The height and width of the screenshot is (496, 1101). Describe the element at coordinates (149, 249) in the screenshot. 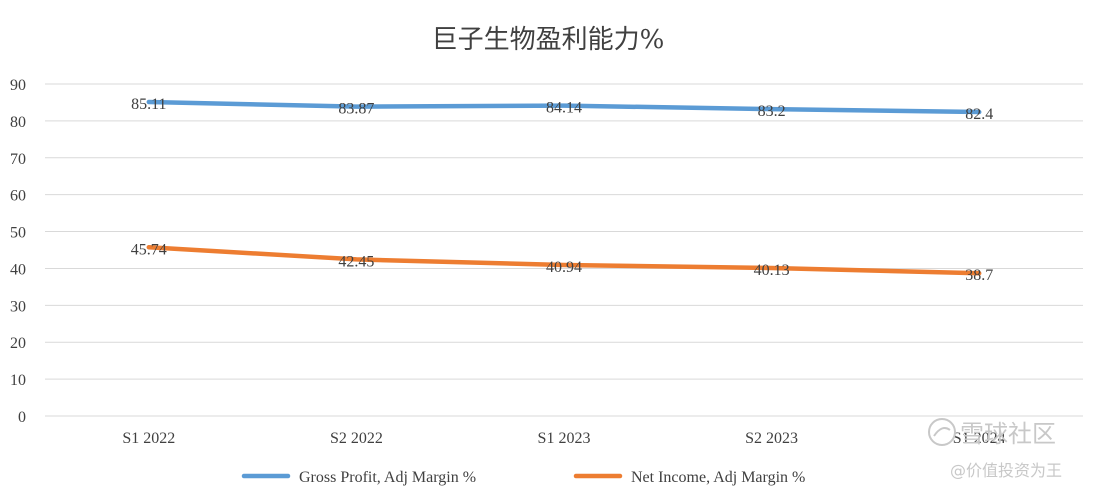

I see `data-label: 45.74` at that location.